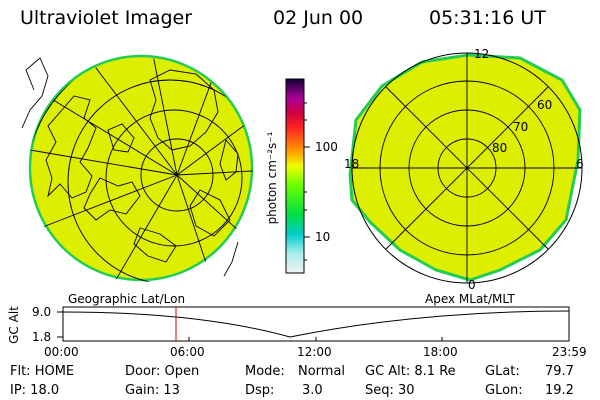 The height and width of the screenshot is (400, 600). What do you see at coordinates (472, 285) in the screenshot?
I see `mlt-label-0: 0` at bounding box center [472, 285].